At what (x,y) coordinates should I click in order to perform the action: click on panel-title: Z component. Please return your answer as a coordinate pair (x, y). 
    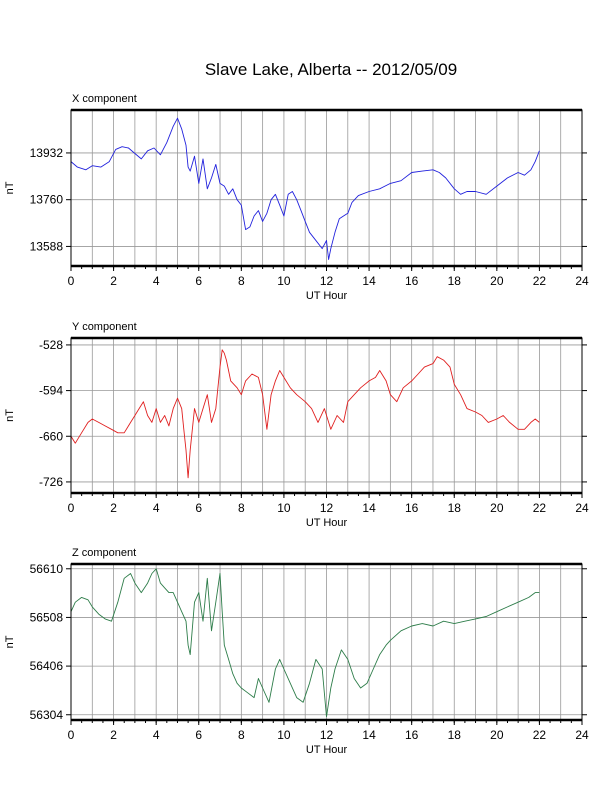
    Looking at the image, I should click on (104, 553).